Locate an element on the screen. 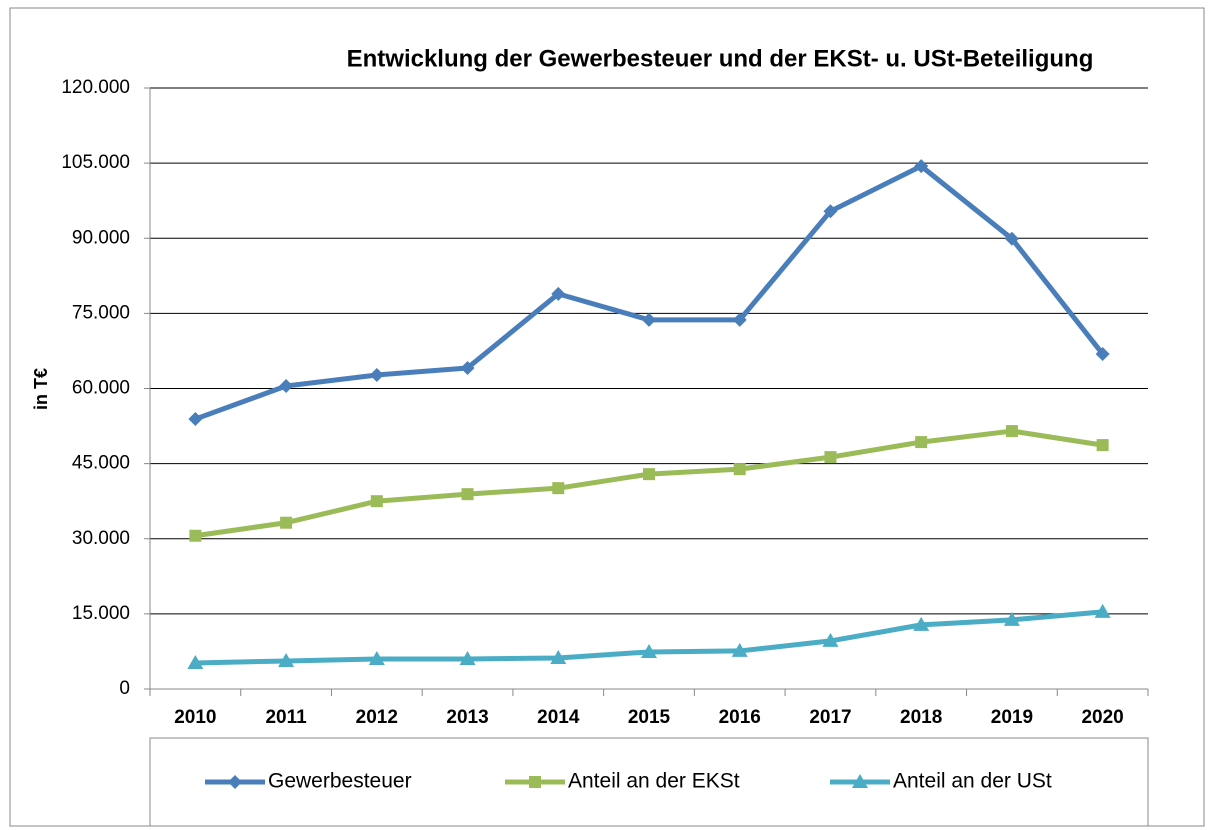 The image size is (1208, 830). y-tick-label: 60.000 is located at coordinates (101, 388).